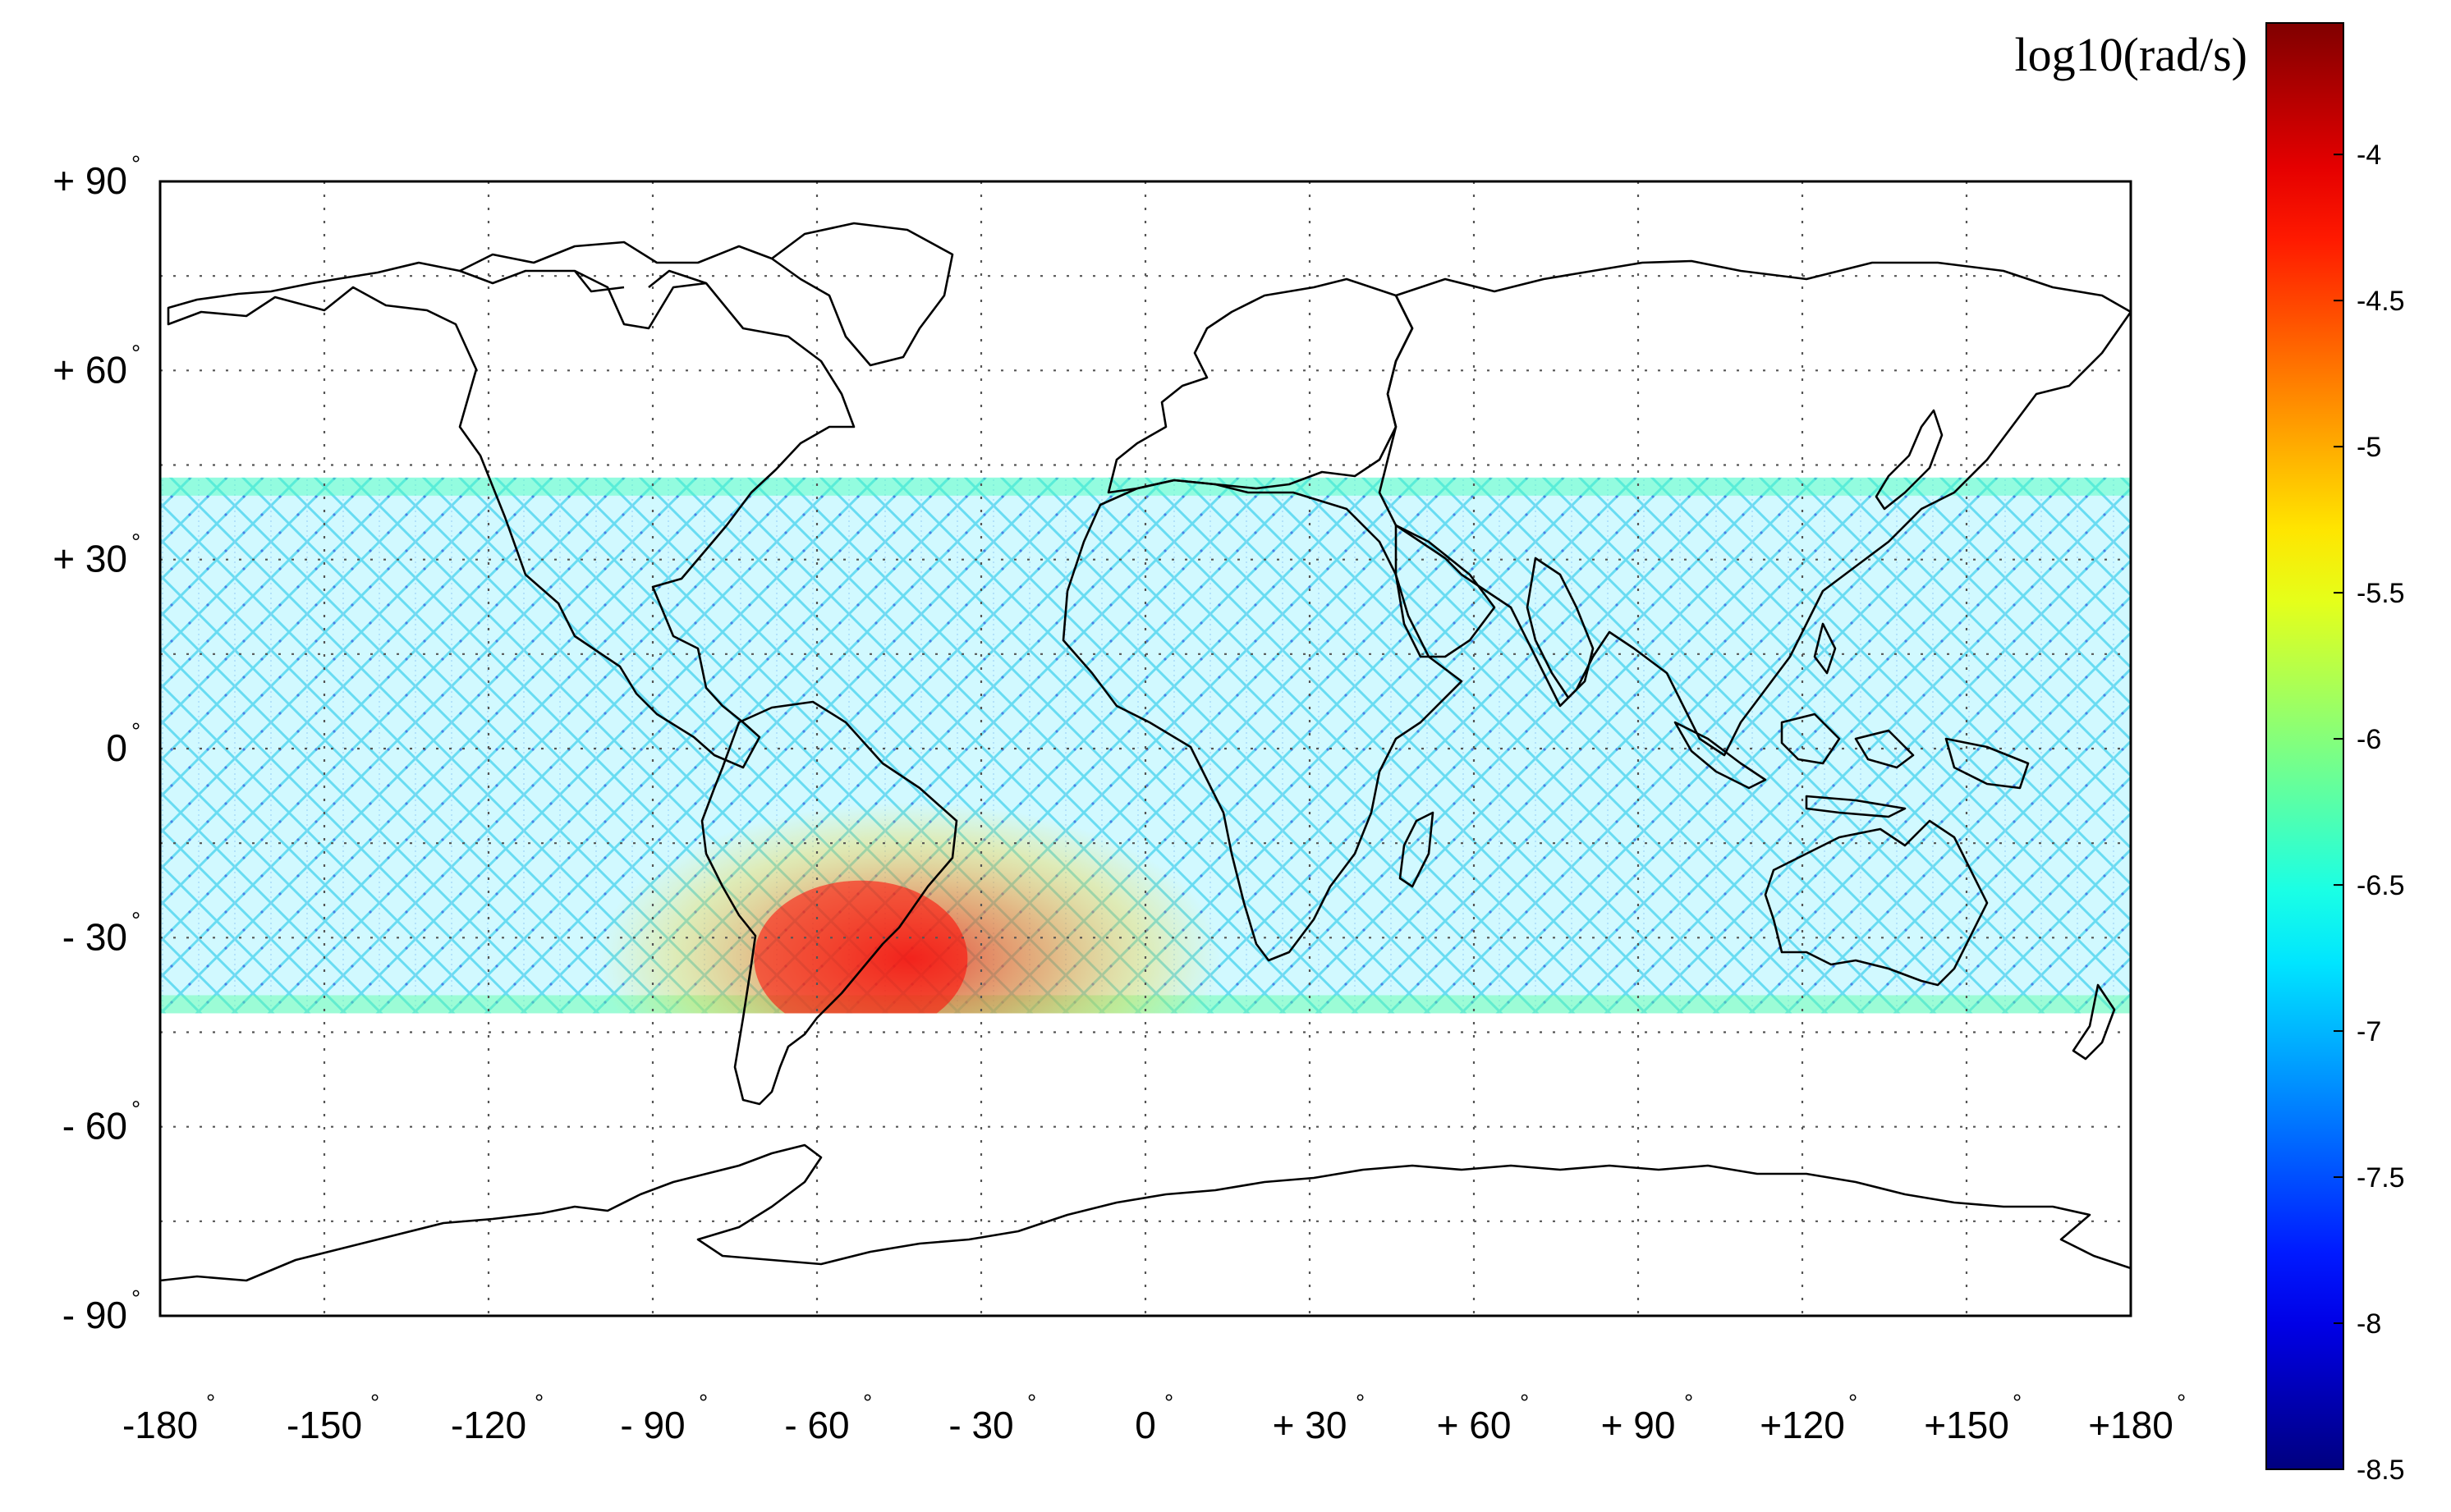 Image resolution: width=2451 pixels, height=1512 pixels. I want to click on colorbar-tick-label: -5.5, so click(2381, 593).